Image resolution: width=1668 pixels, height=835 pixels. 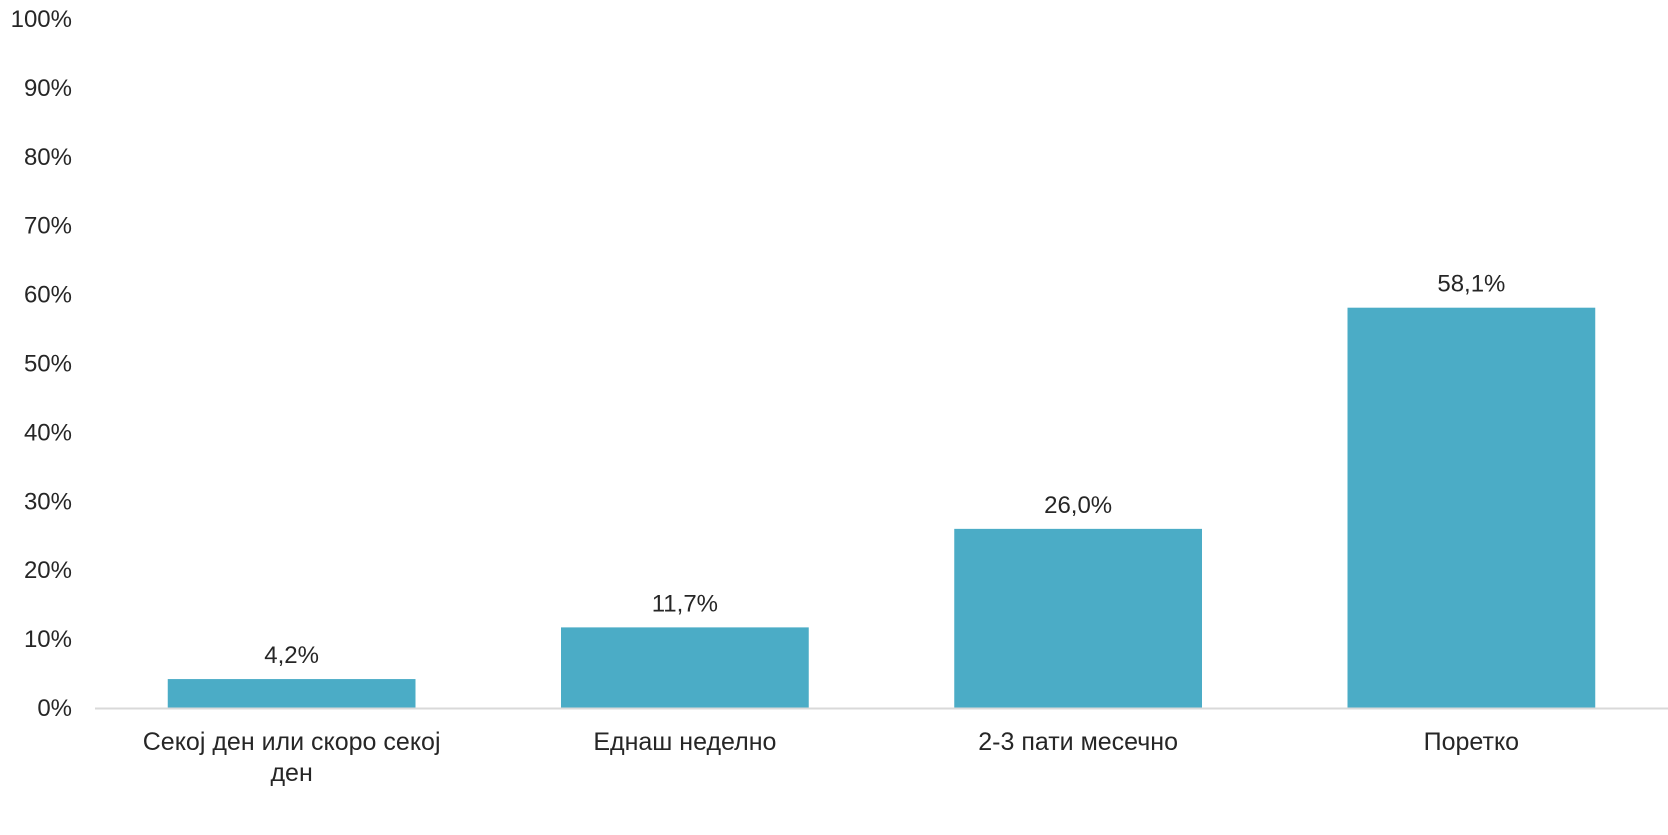 What do you see at coordinates (54, 708) in the screenshot?
I see `y-tick-label: 0%` at bounding box center [54, 708].